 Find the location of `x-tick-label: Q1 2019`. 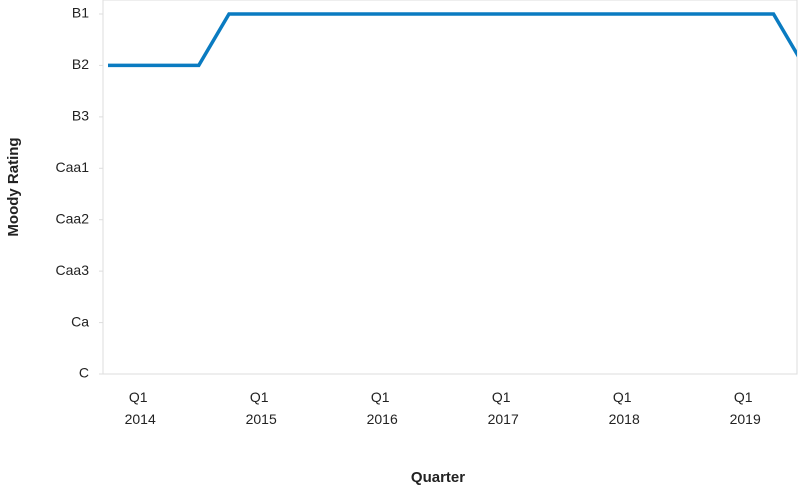

x-tick-label: Q1 2019 is located at coordinates (743, 408).